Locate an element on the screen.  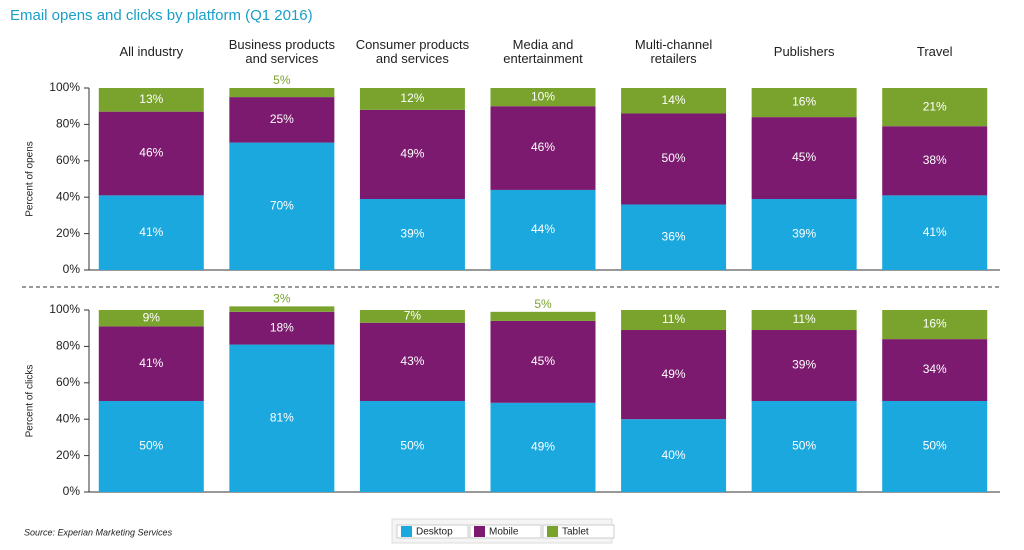
value-label: 12% is located at coordinates (412, 98).